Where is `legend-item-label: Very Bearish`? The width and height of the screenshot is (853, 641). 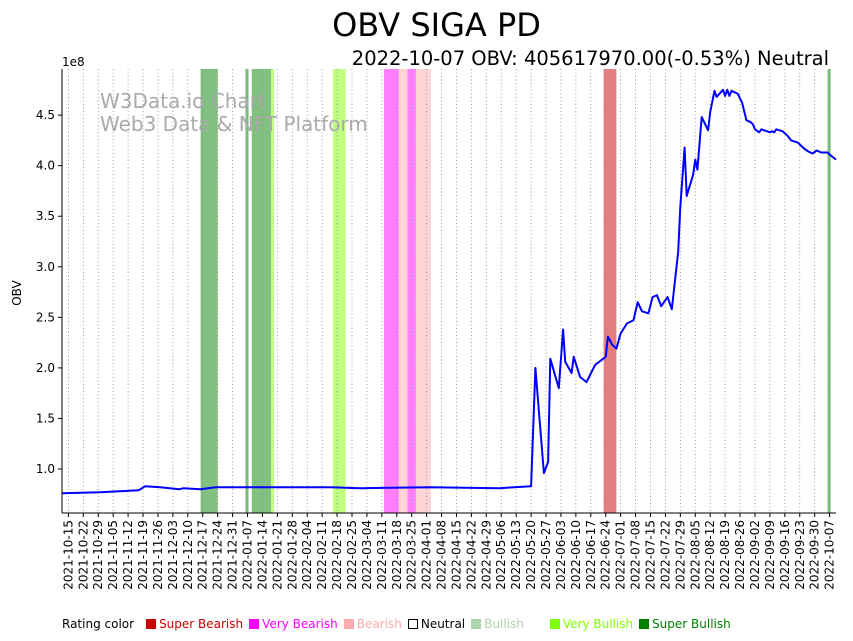
legend-item-label: Very Bearish is located at coordinates (300, 624).